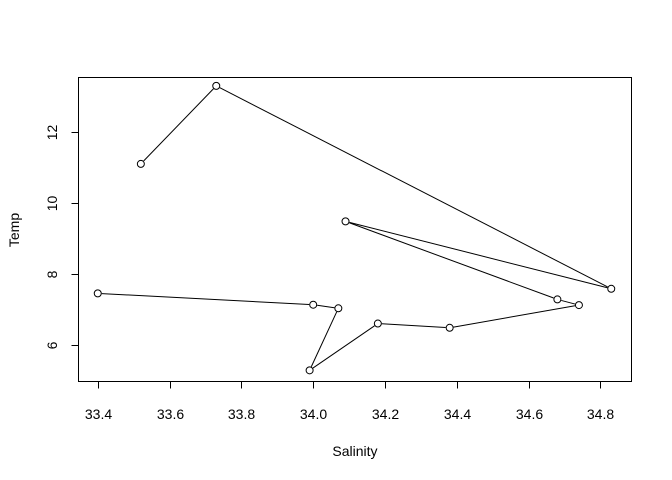 The image size is (672, 480). What do you see at coordinates (52, 345) in the screenshot?
I see `y-tick-label: 6` at bounding box center [52, 345].